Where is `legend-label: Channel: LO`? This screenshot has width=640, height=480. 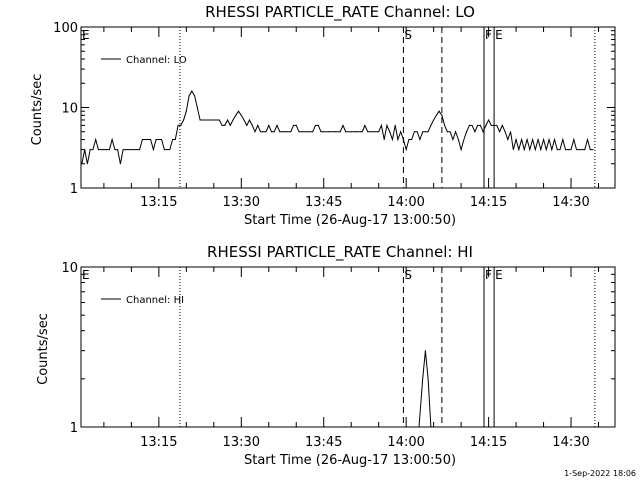
legend-label: Channel: LO is located at coordinates (156, 60).